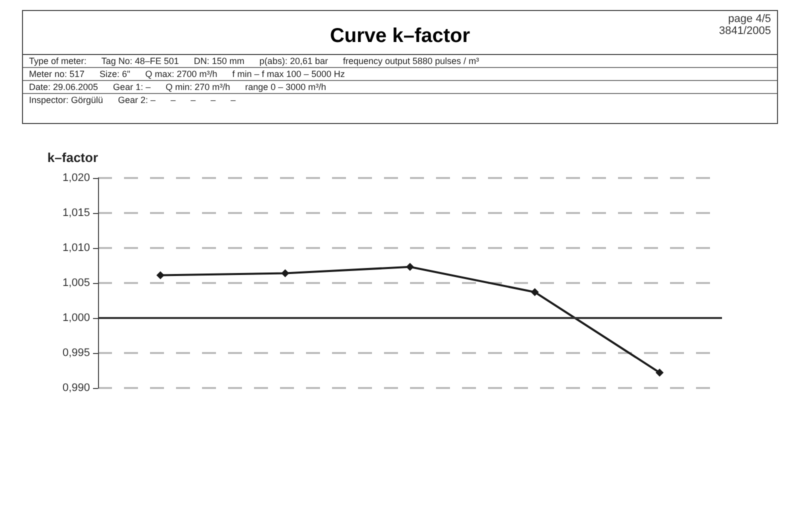 The width and height of the screenshot is (800, 518). Describe the element at coordinates (400, 61) in the screenshot. I see `text: Type of meter: Tag No: 48–FE 501 DN: 150 mm p(abs): 20,61 bar frequency output 5880 pulses / m³` at that location.